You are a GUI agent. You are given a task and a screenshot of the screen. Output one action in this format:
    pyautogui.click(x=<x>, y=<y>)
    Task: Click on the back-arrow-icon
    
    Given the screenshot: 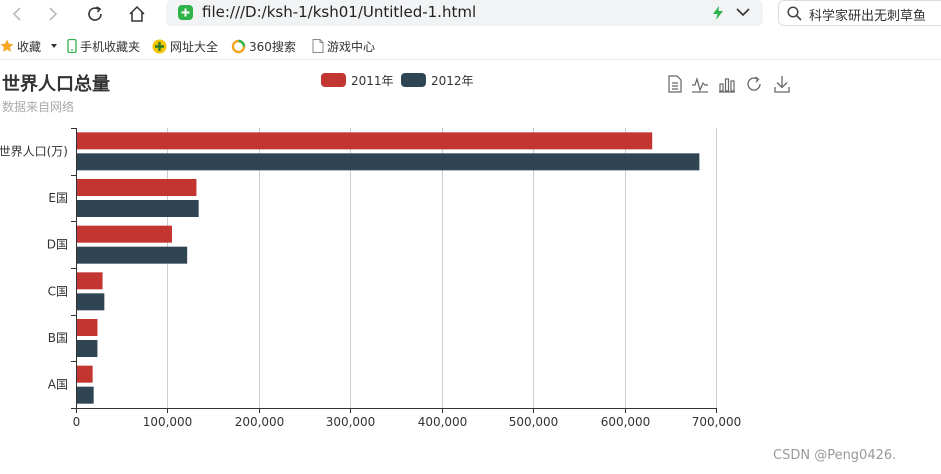 What is the action you would take?
    pyautogui.click(x=17, y=14)
    